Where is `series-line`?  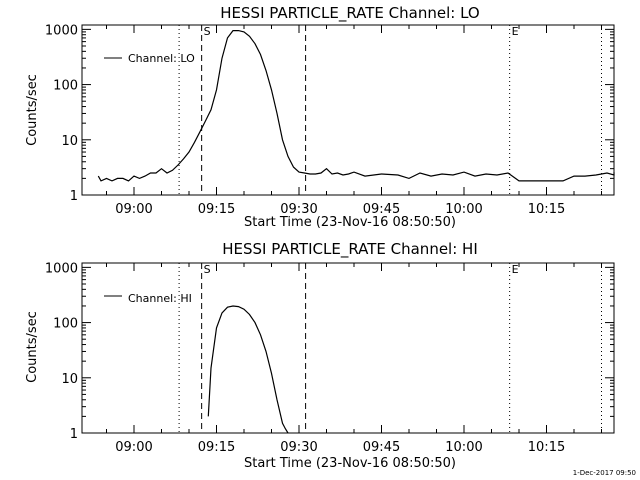
series-line is located at coordinates (248, 369).